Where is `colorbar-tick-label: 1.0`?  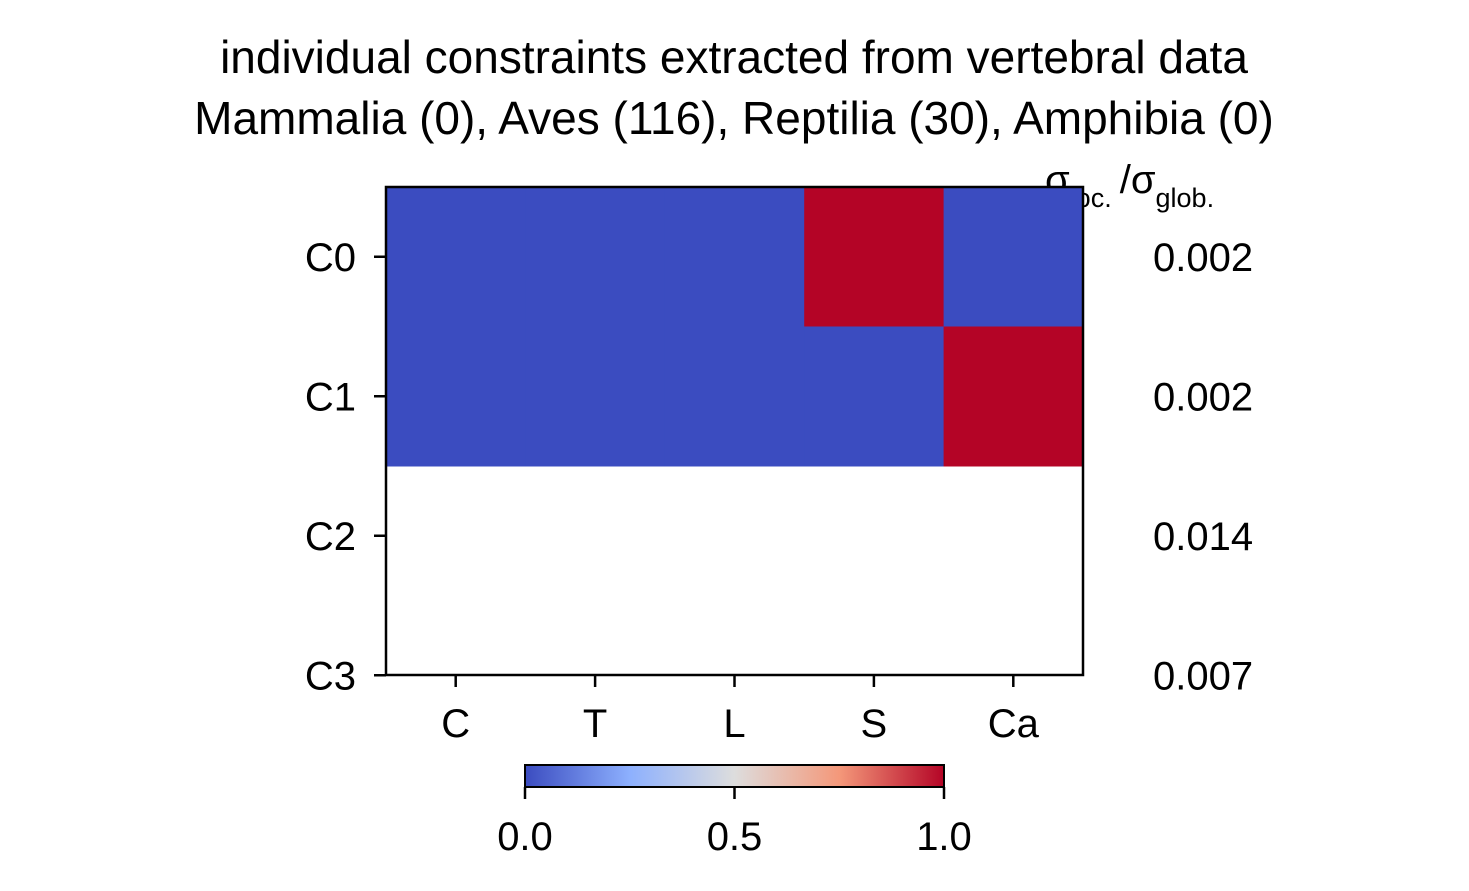 colorbar-tick-label: 1.0 is located at coordinates (944, 837).